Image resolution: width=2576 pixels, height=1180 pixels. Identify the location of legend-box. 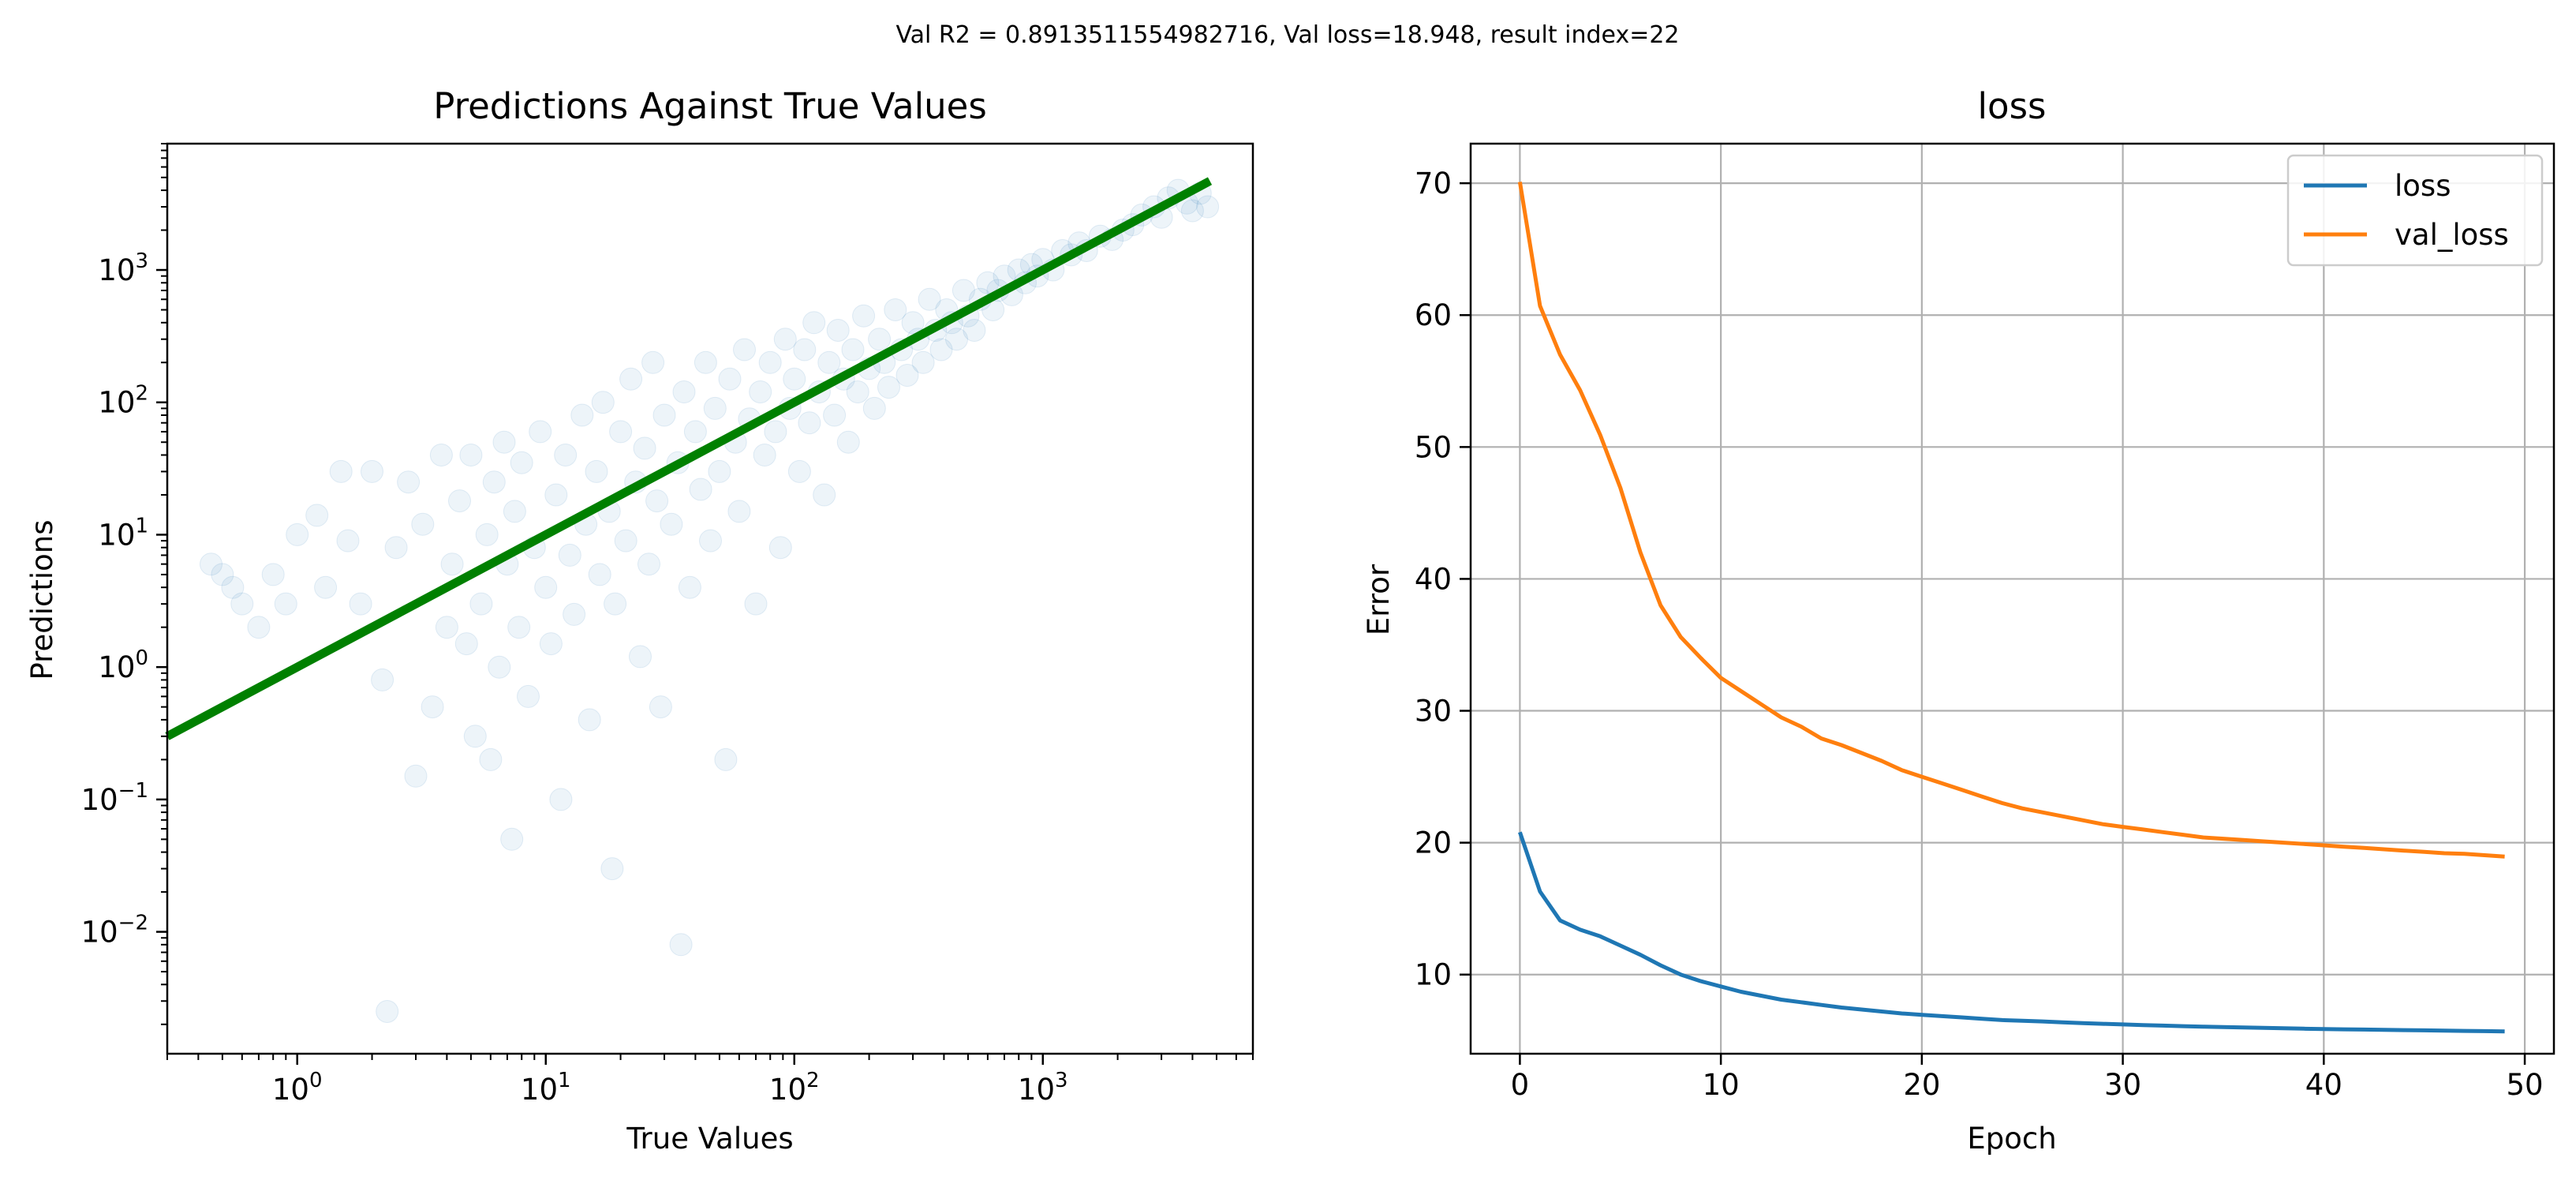
(2415, 210).